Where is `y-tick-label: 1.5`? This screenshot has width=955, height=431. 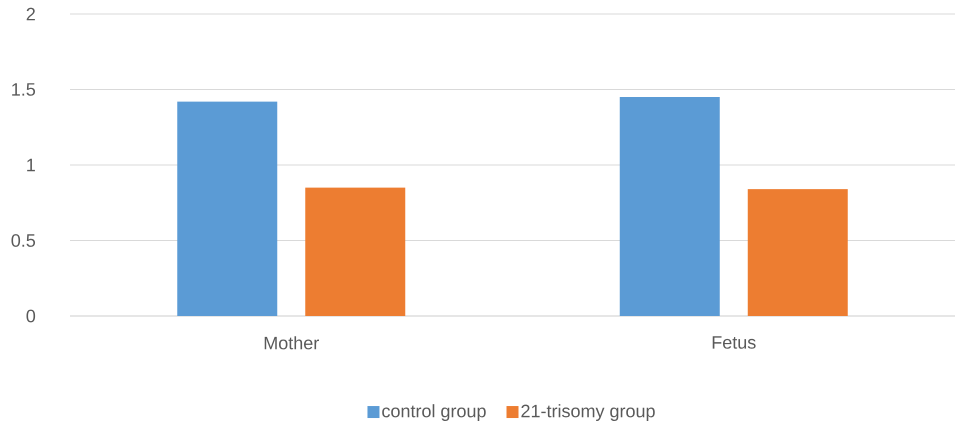 y-tick-label: 1.5 is located at coordinates (24, 89).